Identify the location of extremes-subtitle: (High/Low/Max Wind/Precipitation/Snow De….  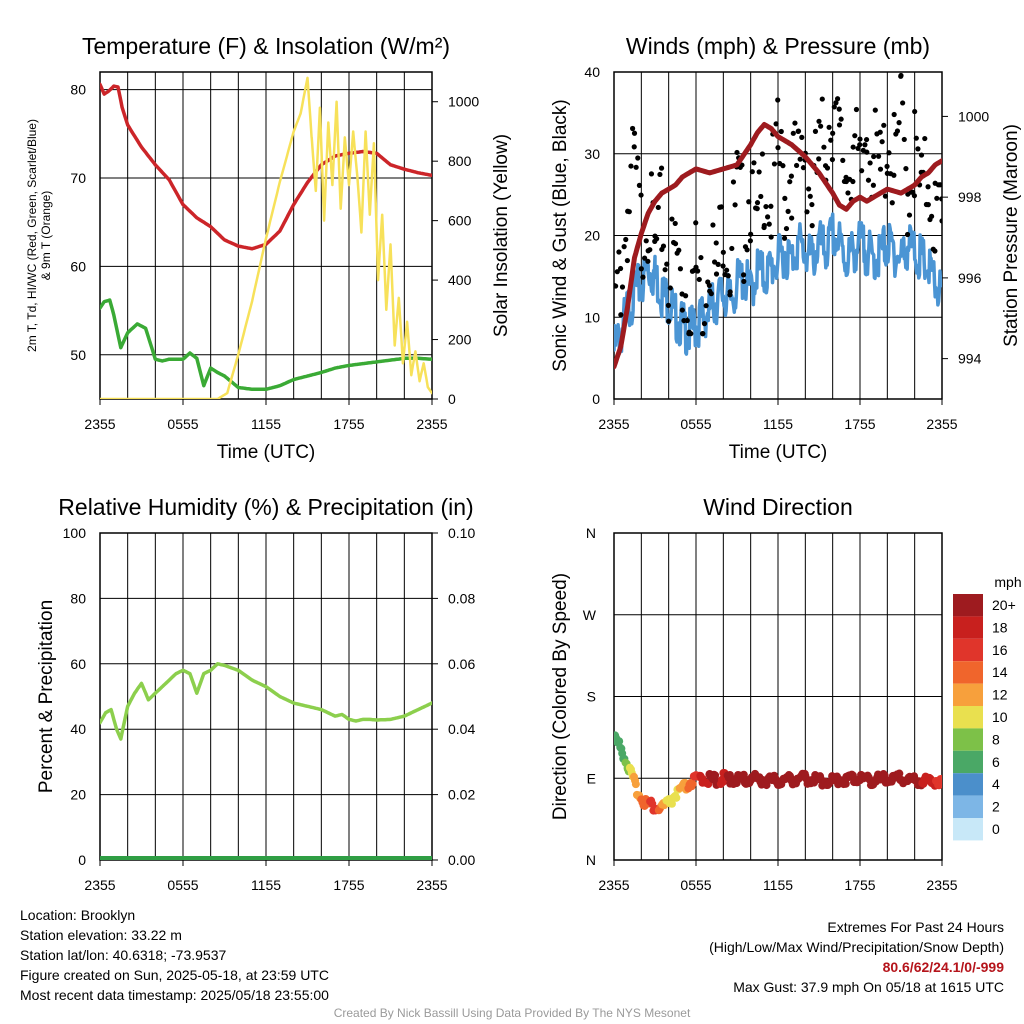
(856, 947).